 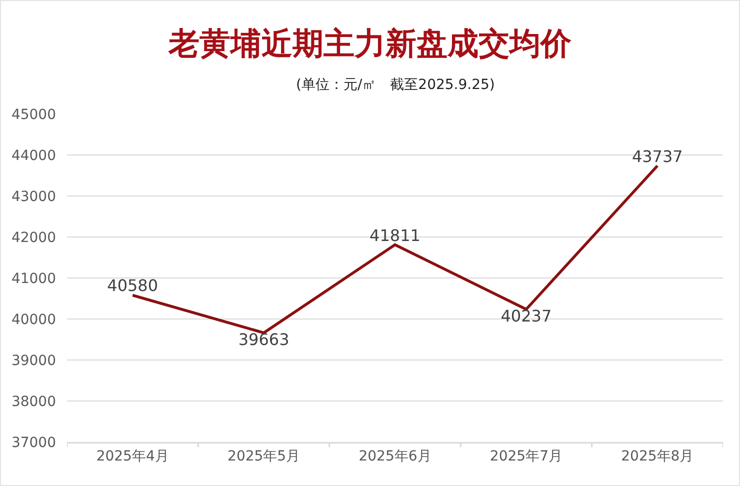 I want to click on y-tick-label: 42000, so click(x=33, y=238).